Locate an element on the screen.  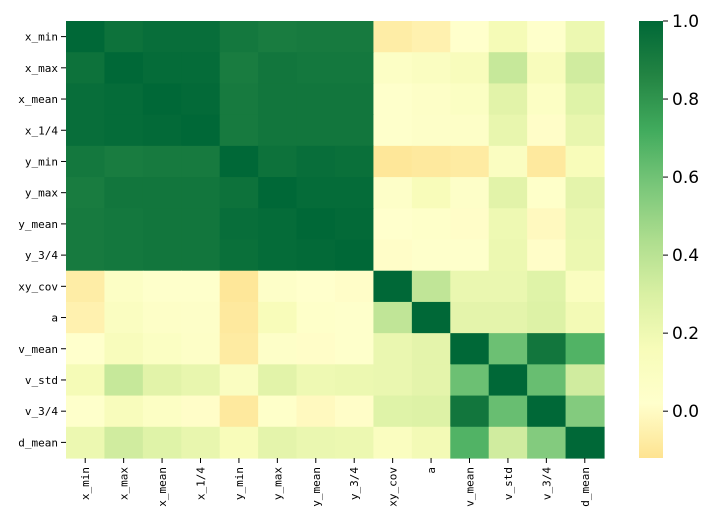
row-tick-label: v_3/4 is located at coordinates (41, 411).